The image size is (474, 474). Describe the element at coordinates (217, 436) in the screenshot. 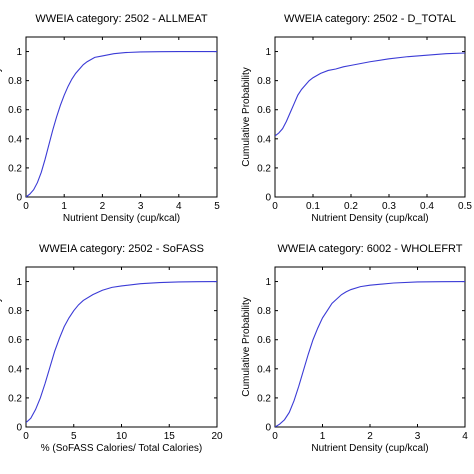

I see `x-tick-label: 20` at that location.